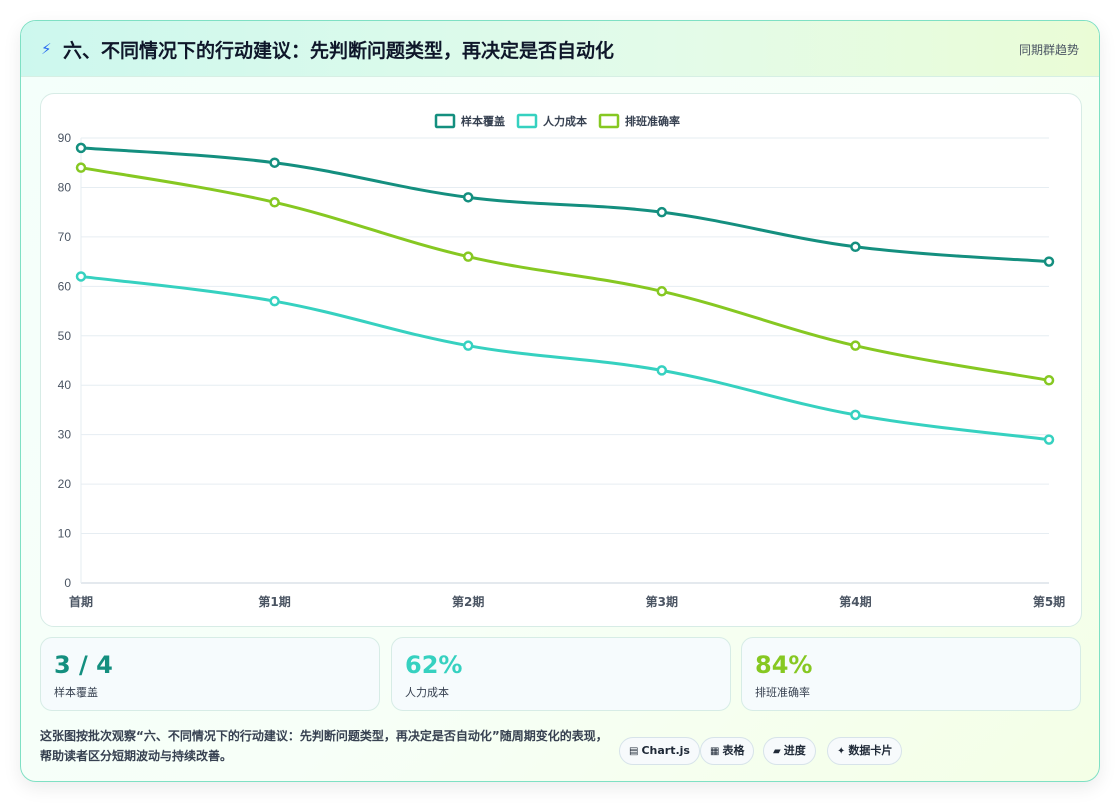 The image size is (1120, 804). What do you see at coordinates (76, 692) in the screenshot?
I see `stat-label: 样本覆盖` at bounding box center [76, 692].